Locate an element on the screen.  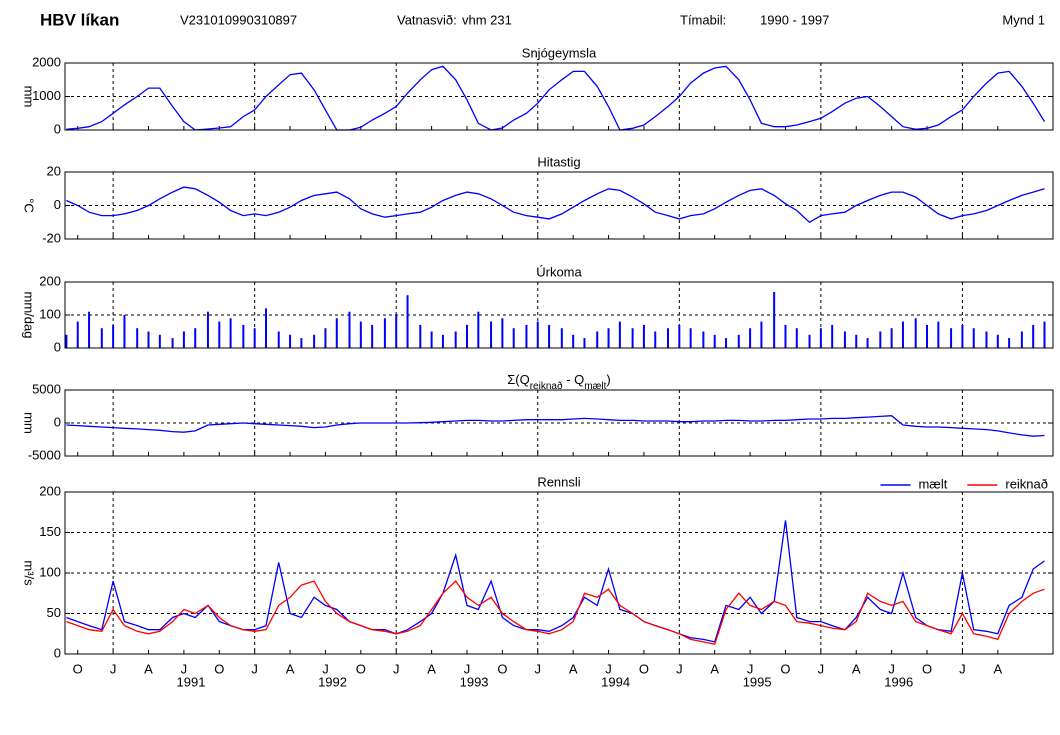
y-tick-label: -20 is located at coordinates (51, 237).